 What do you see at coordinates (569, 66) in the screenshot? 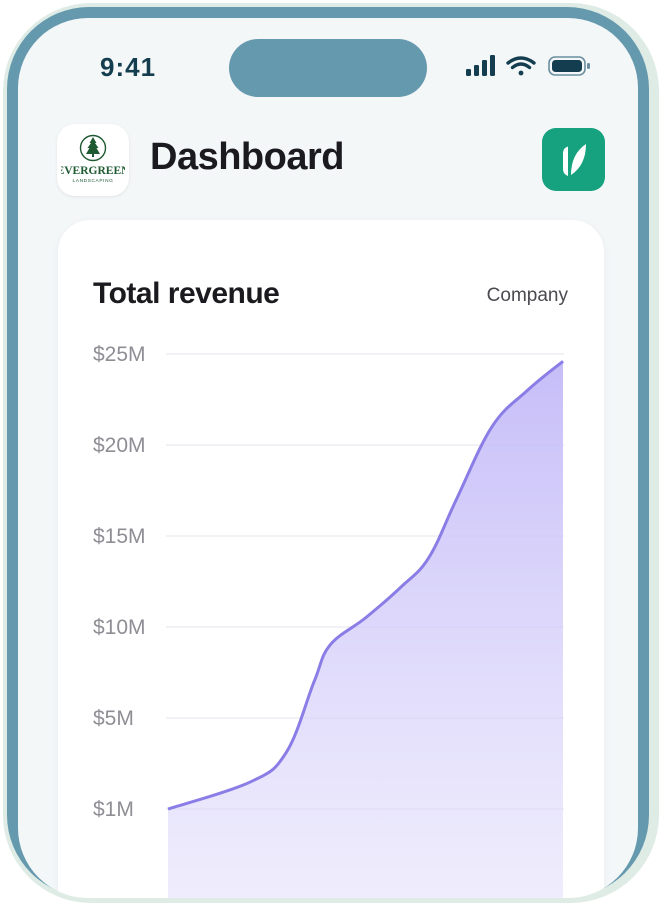
I see `battery-icon` at bounding box center [569, 66].